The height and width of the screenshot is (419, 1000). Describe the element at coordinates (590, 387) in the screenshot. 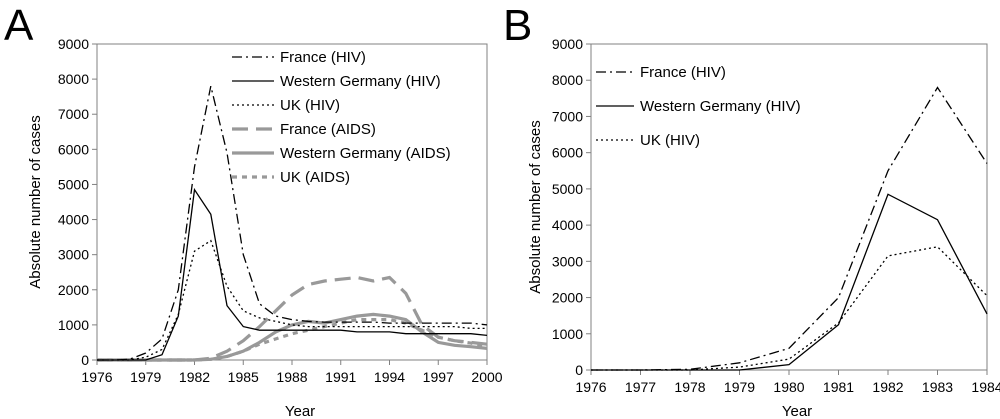

I see `panel-b-x-tick-label: 1976` at that location.